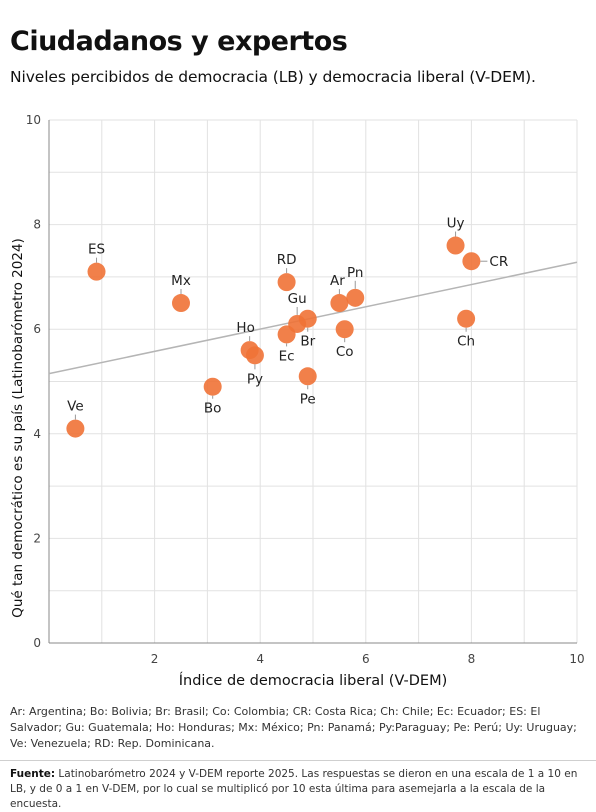 The image size is (596, 812). Describe the element at coordinates (33, 120) in the screenshot. I see `y-tick-label: 10` at that location.